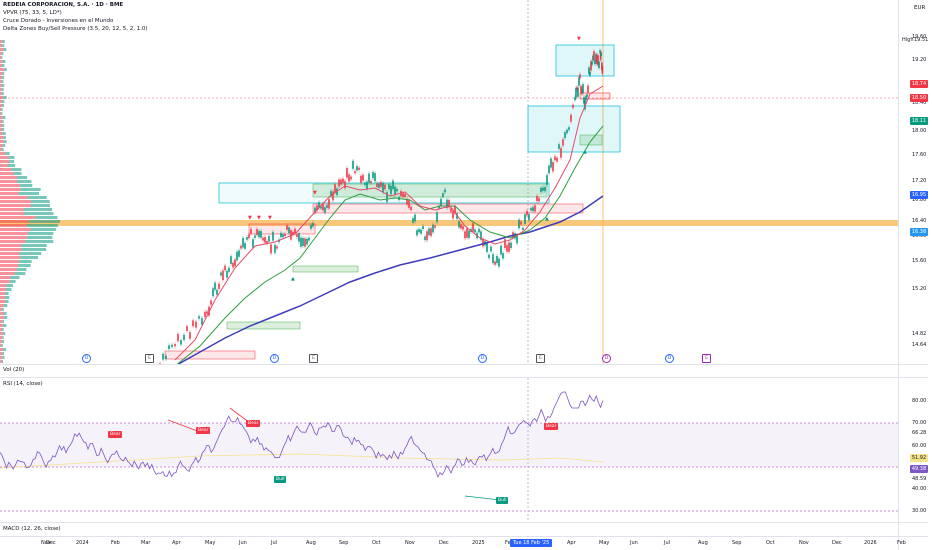 Image resolution: width=932 pixels, height=550 pixels. Describe the element at coordinates (919, 181) in the screenshot. I see `price-axis-label: 17.20` at that location.